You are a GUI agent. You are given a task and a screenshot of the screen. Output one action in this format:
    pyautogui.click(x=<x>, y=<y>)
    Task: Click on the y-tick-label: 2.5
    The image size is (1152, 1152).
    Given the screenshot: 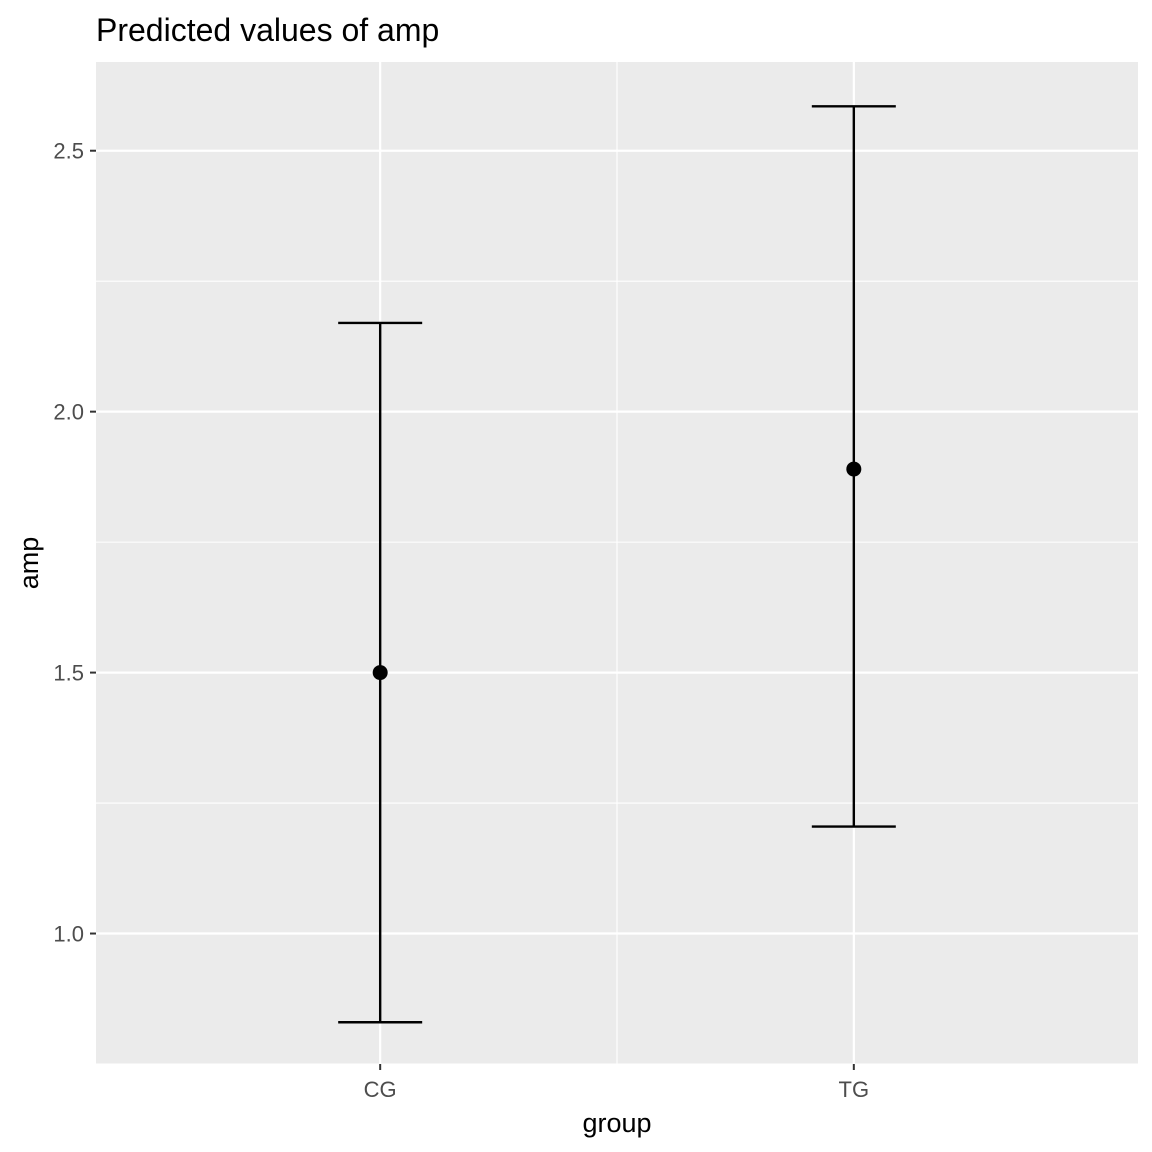 What is the action you would take?
    pyautogui.click(x=68, y=151)
    